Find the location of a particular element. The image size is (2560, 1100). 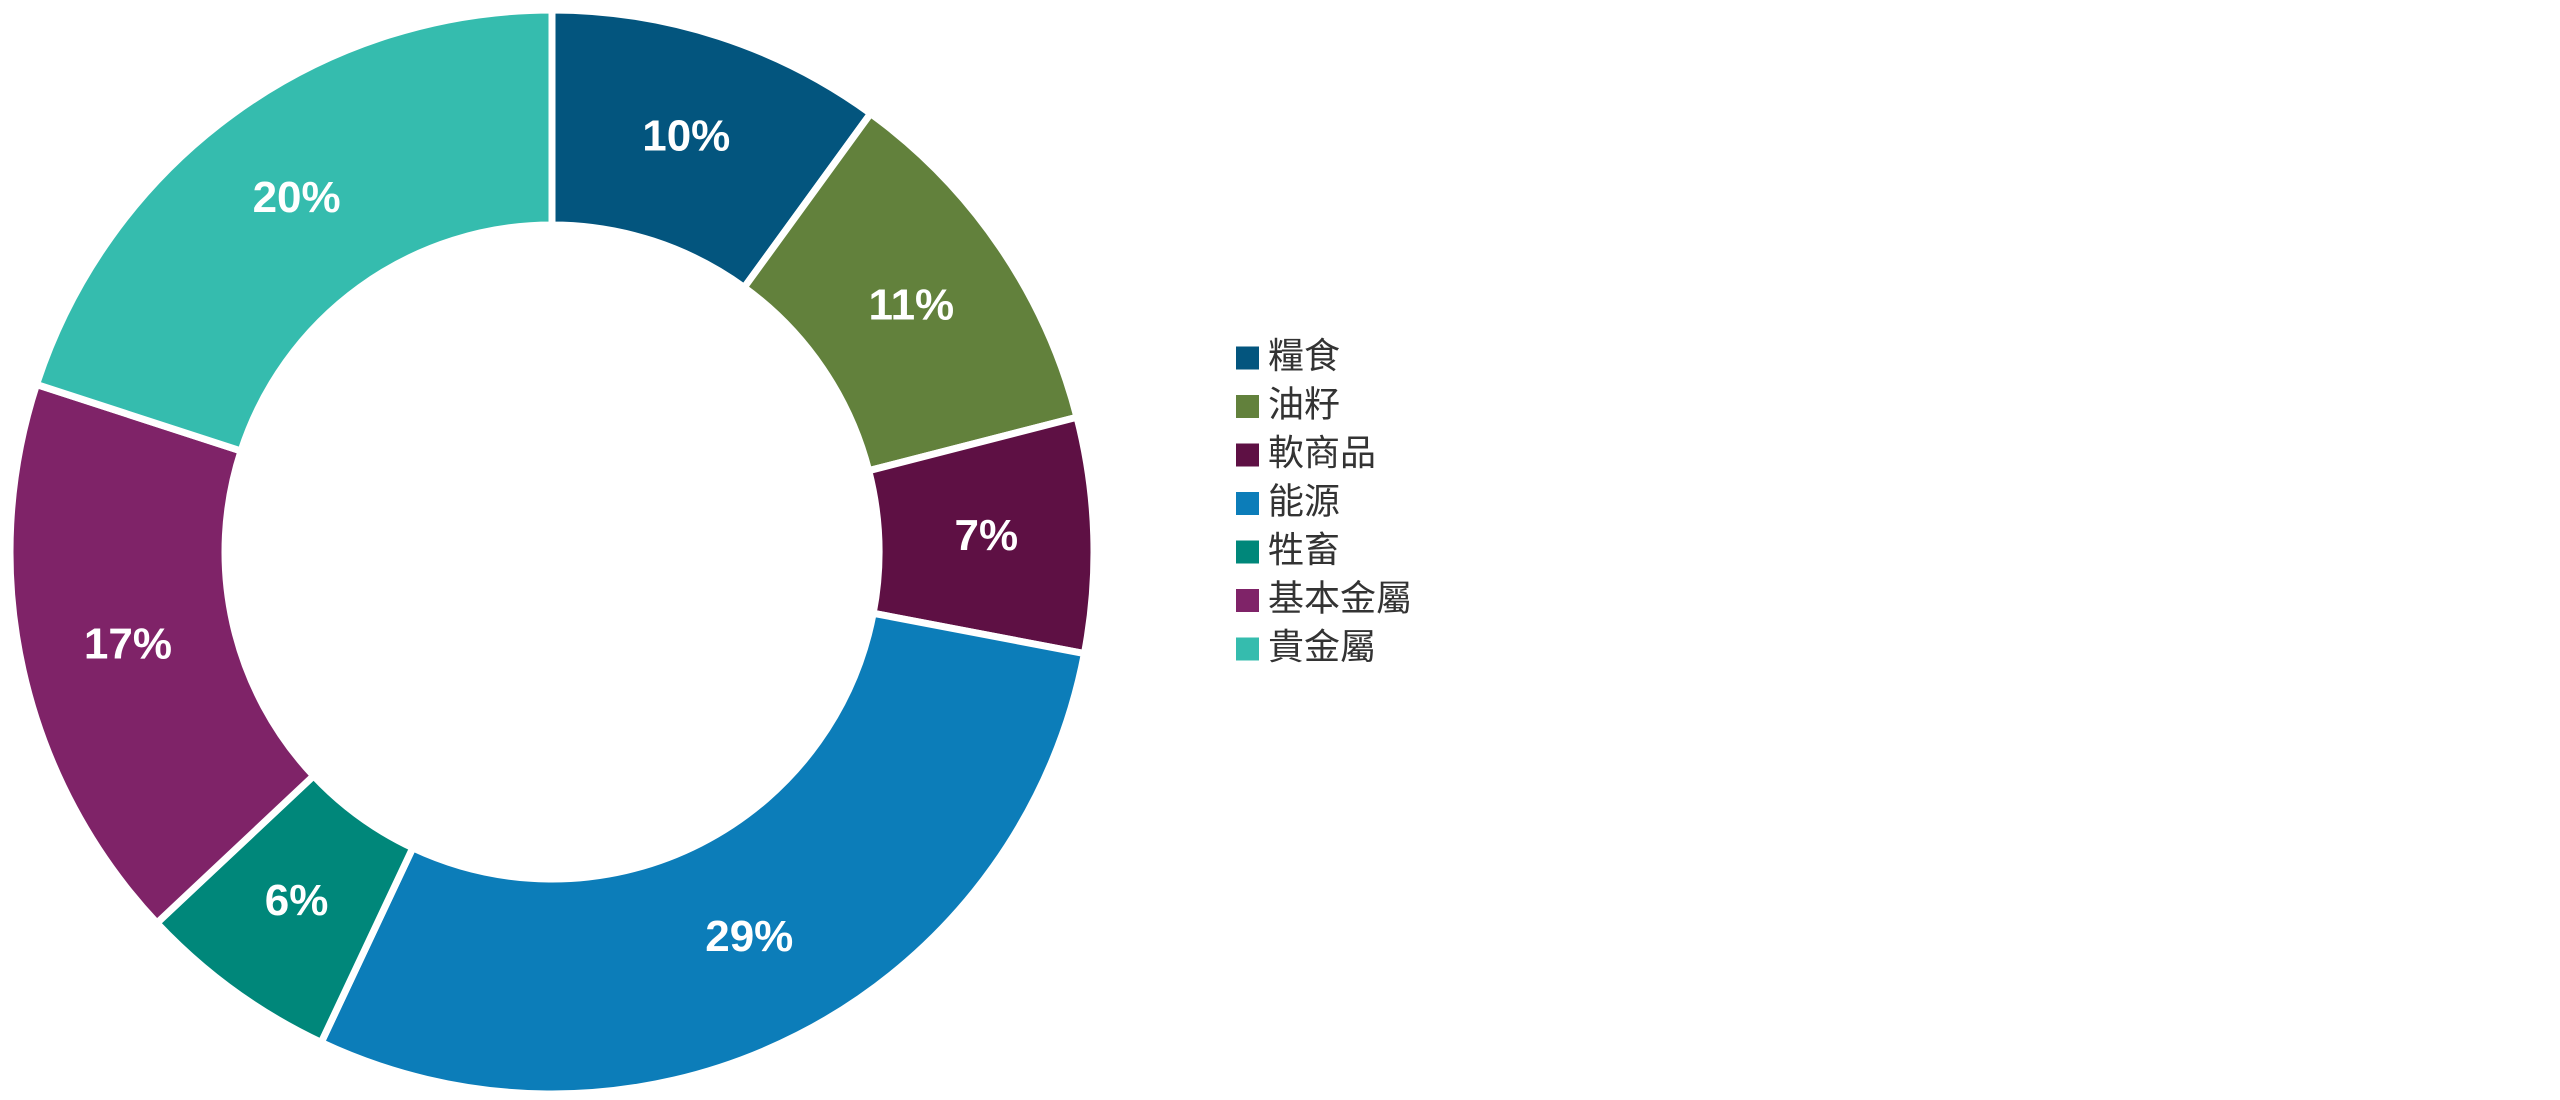

data-label: 11% is located at coordinates (912, 304).